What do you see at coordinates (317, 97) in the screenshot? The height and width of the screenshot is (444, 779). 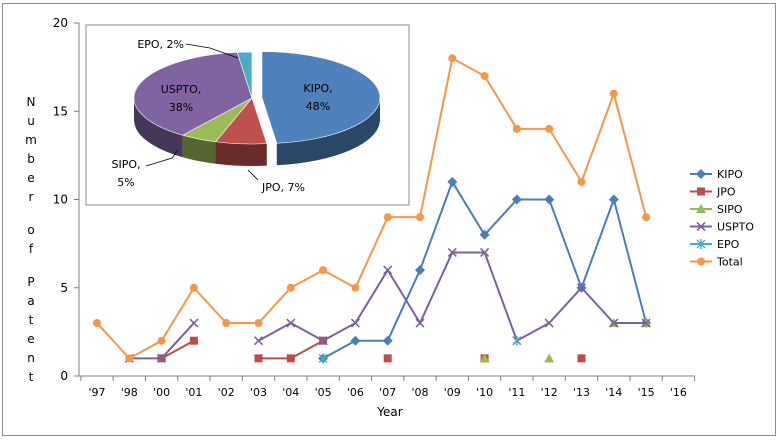 I see `pie-label-kipo: KIPO, 48%` at bounding box center [317, 97].